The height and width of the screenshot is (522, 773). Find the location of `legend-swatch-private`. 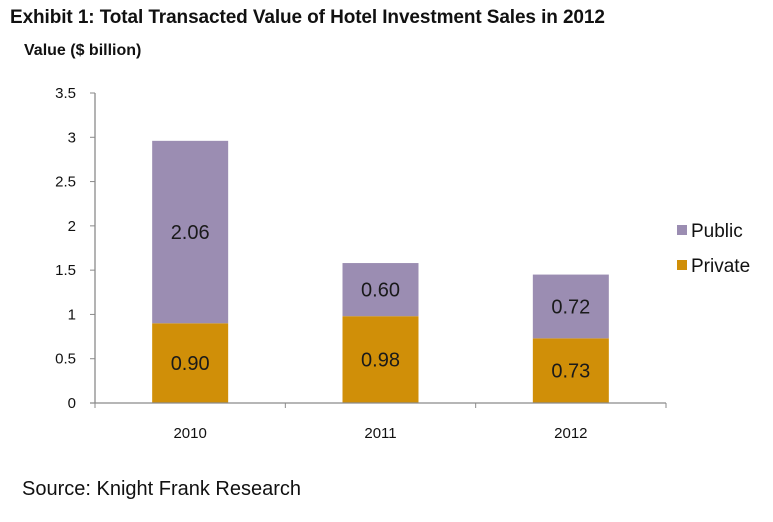

legend-swatch-private is located at coordinates (682, 265).